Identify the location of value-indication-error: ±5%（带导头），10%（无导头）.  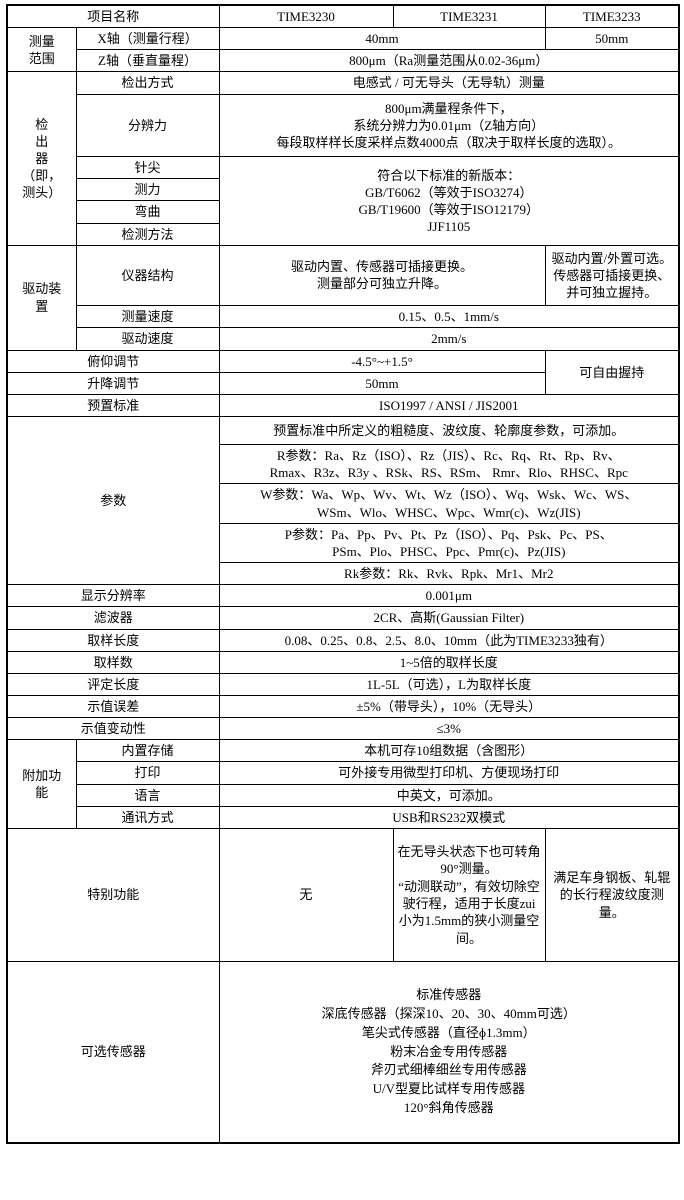
(449, 706).